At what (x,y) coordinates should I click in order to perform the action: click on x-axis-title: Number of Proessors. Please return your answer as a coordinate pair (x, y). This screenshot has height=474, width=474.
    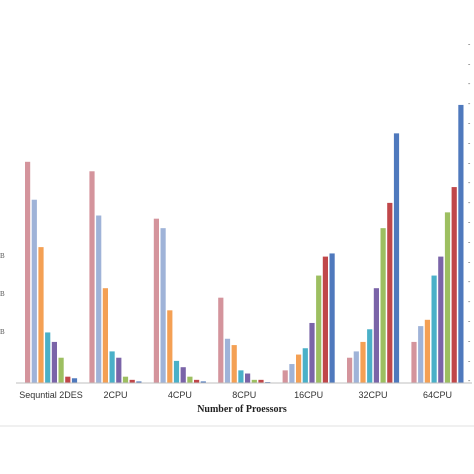
    Looking at the image, I should click on (242, 409).